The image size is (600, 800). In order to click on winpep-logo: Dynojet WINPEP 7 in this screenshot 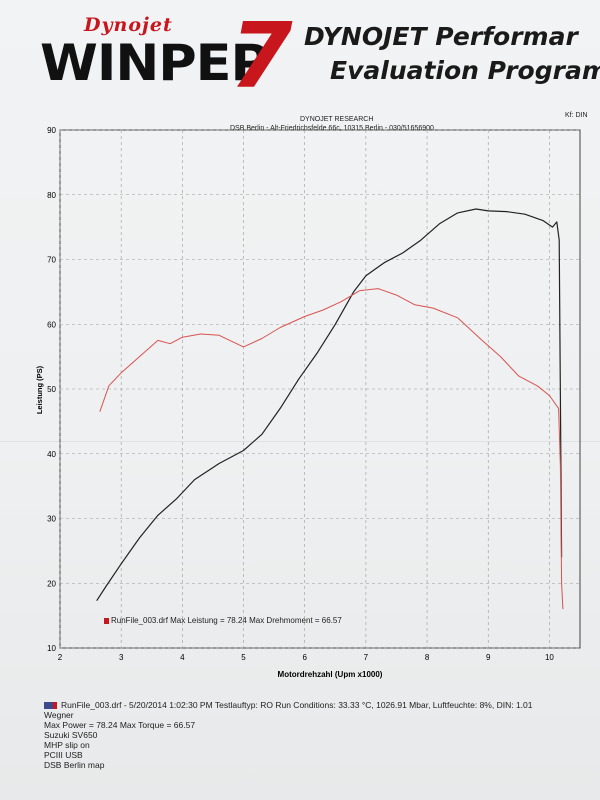, I will do `click(170, 56)`.